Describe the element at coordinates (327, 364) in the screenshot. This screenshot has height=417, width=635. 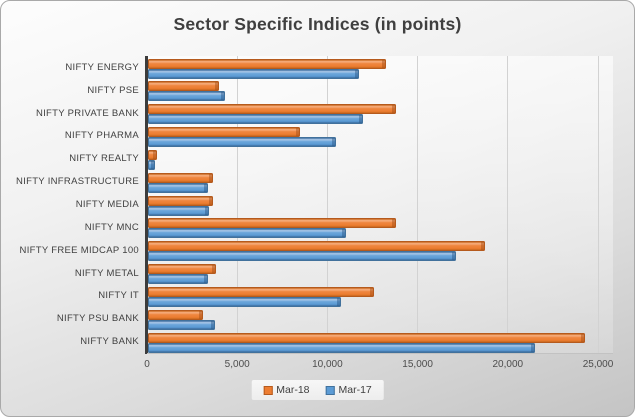
I see `x-tick-label: 10,000` at that location.